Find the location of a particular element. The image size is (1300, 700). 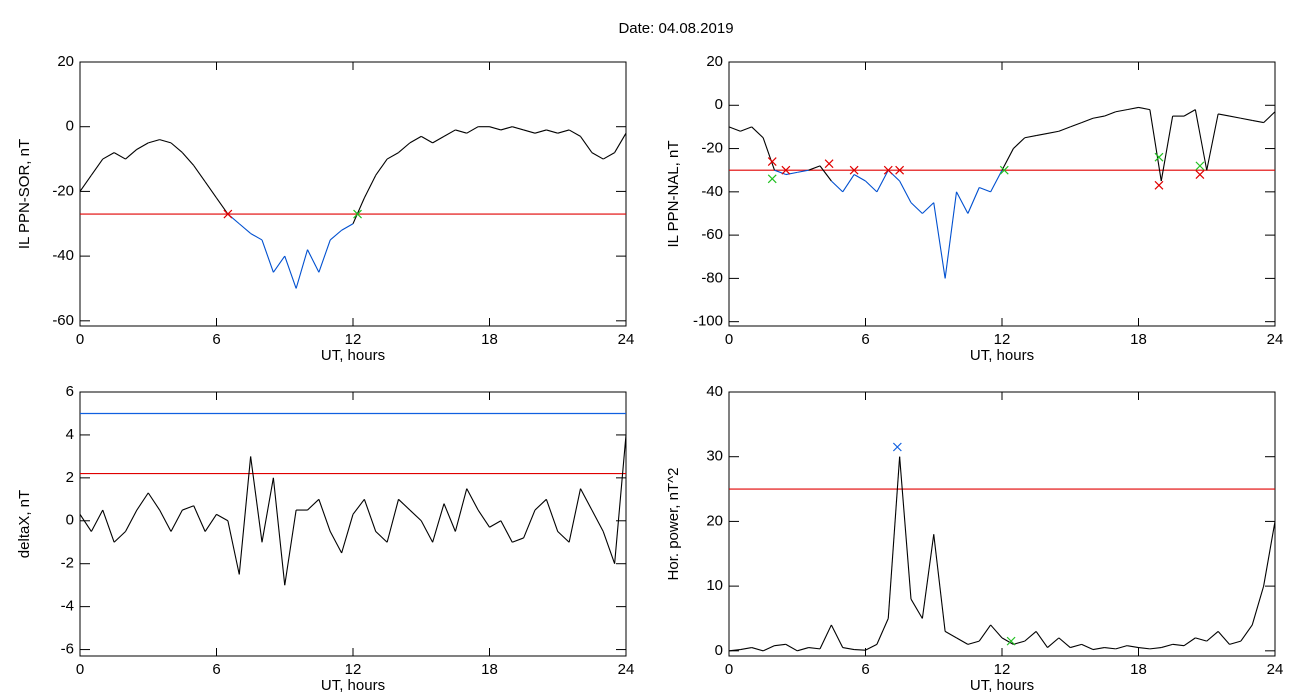

y-tick-label: -20 is located at coordinates (712, 148).